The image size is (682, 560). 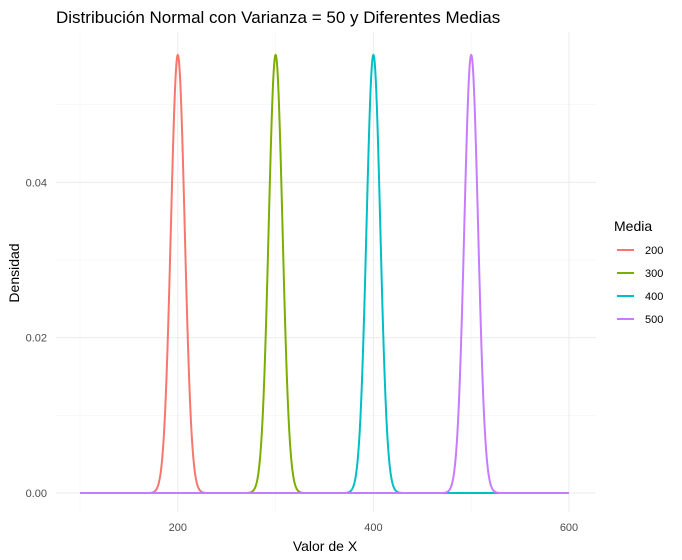 I want to click on x-axis-ticks: 200 400 600, so click(x=374, y=528).